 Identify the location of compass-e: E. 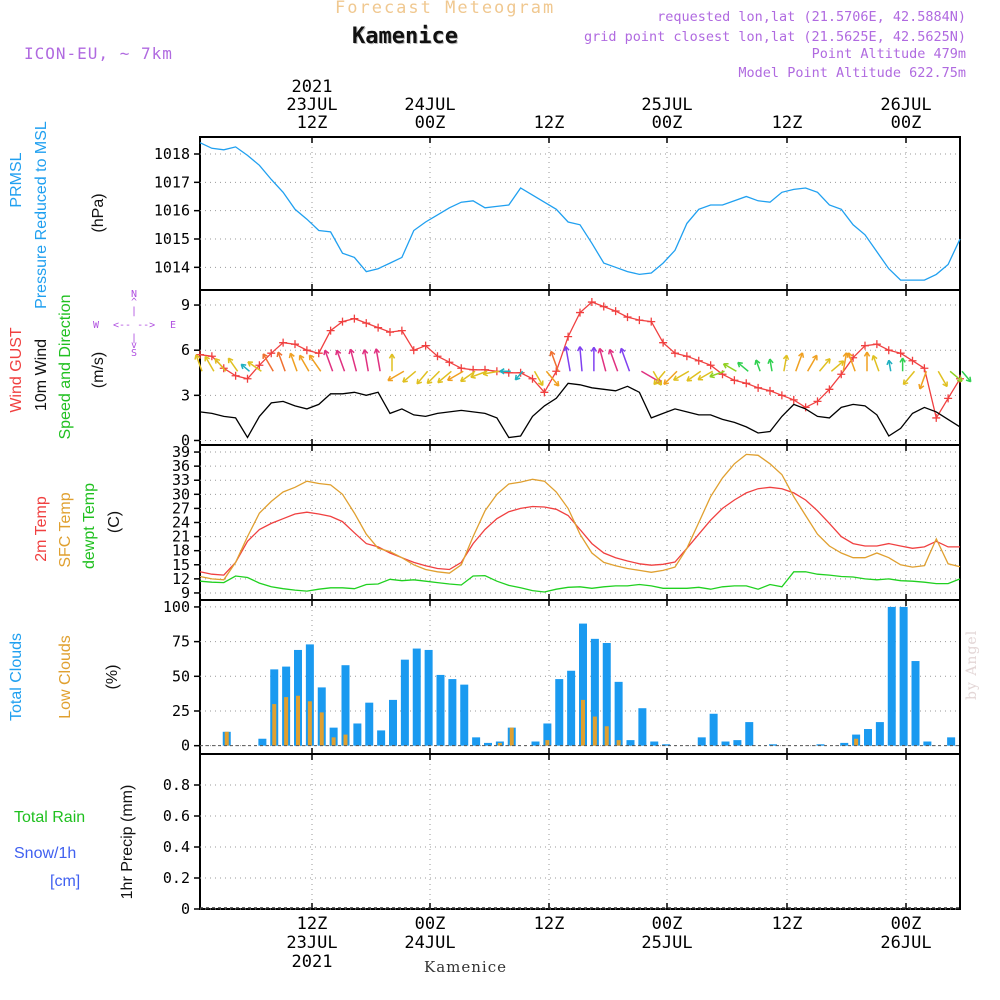
(173, 325).